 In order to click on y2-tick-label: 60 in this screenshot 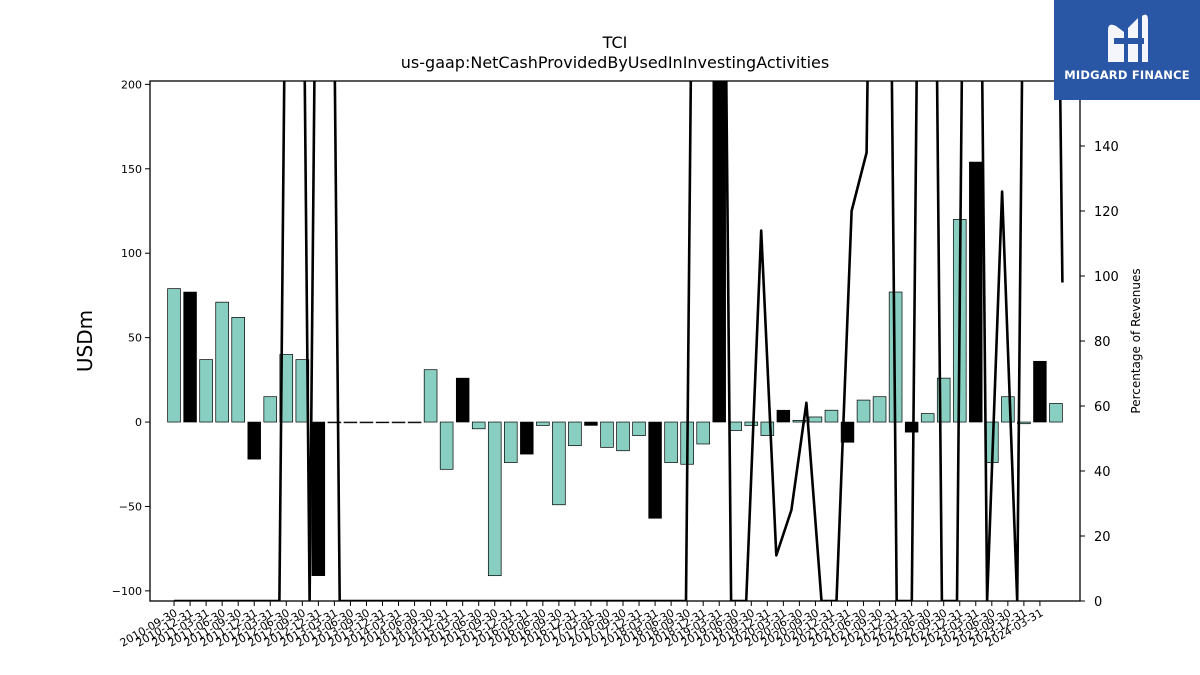, I will do `click(1102, 407)`.